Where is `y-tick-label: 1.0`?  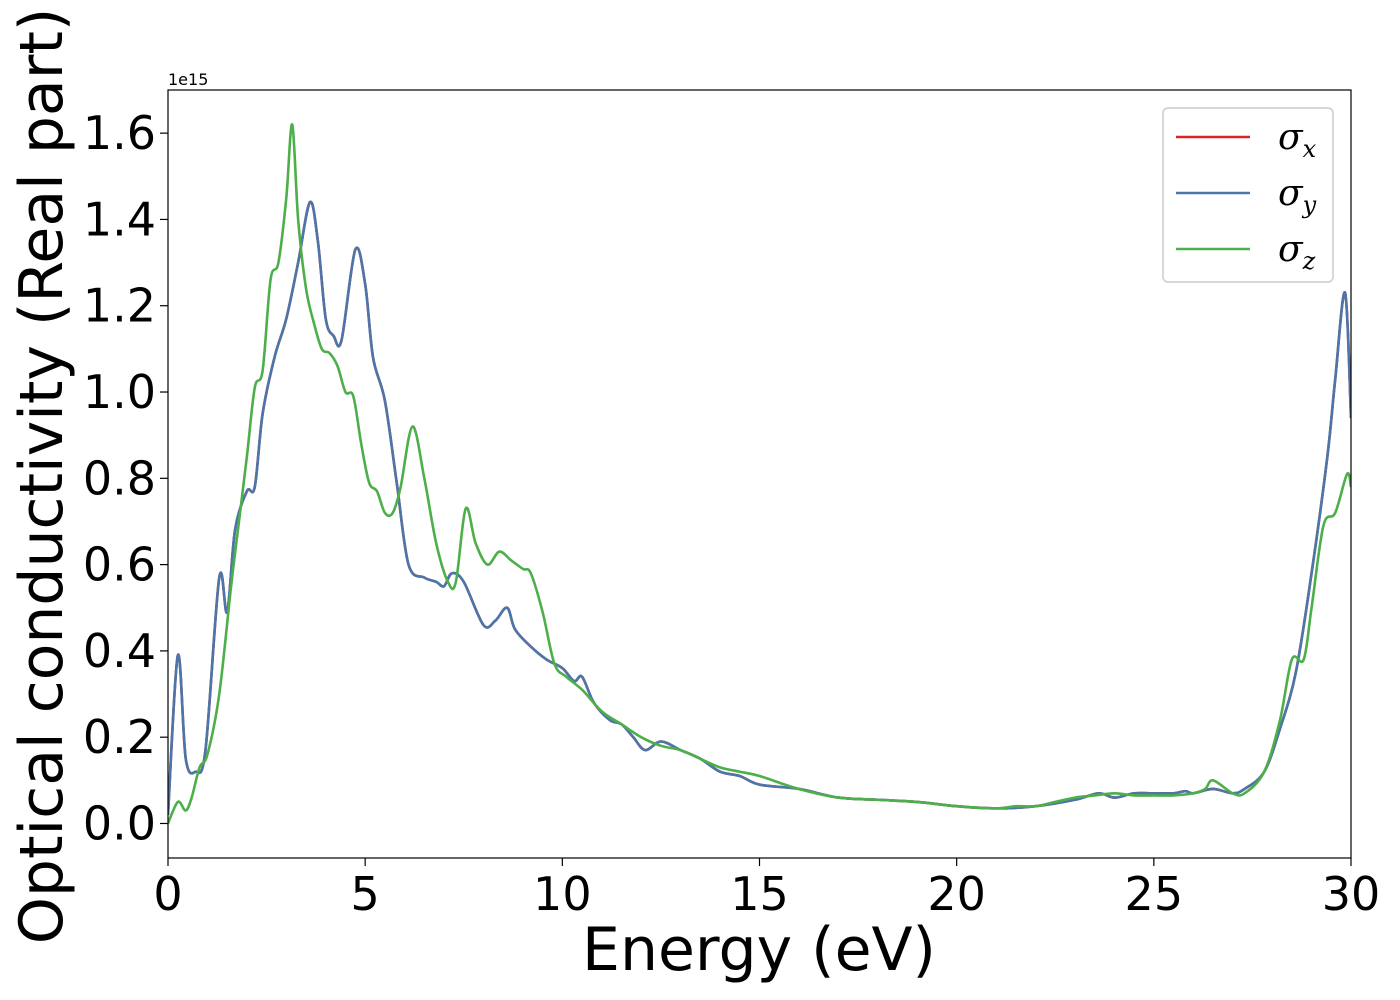
y-tick-label: 1.0 is located at coordinates (119, 392).